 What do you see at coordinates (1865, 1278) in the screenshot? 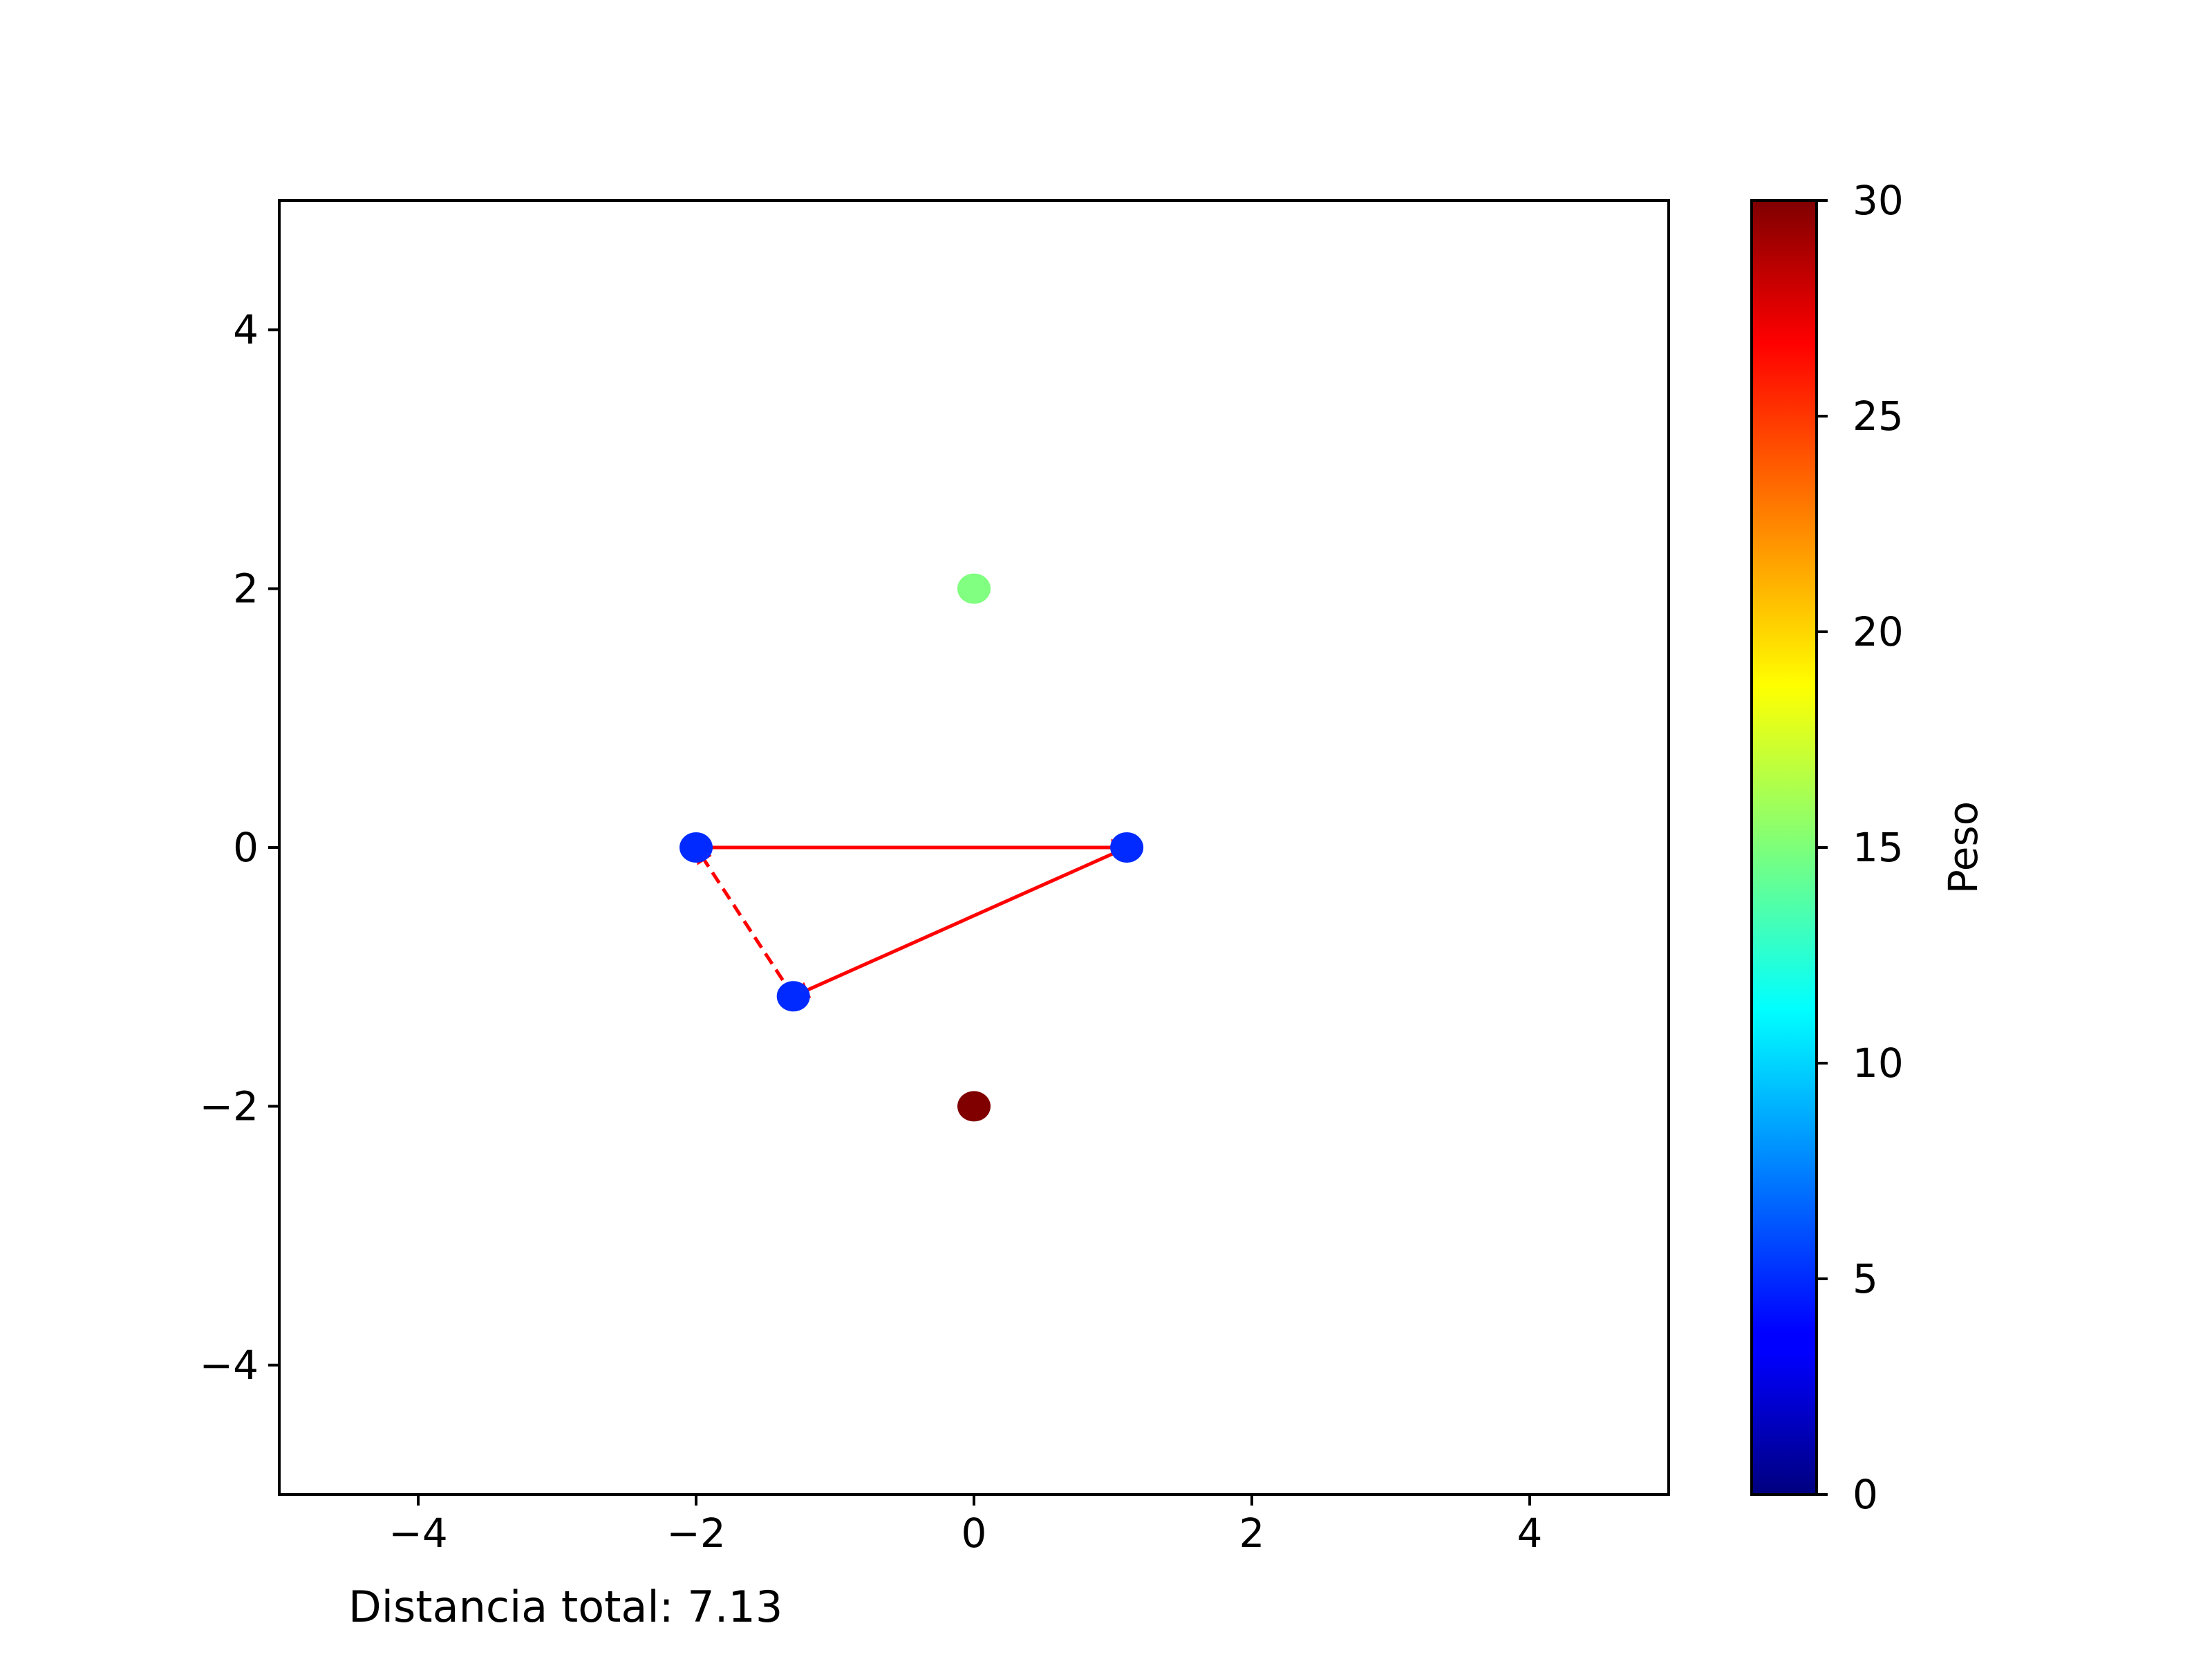
I see `colorbar-tick-label: 5` at bounding box center [1865, 1278].